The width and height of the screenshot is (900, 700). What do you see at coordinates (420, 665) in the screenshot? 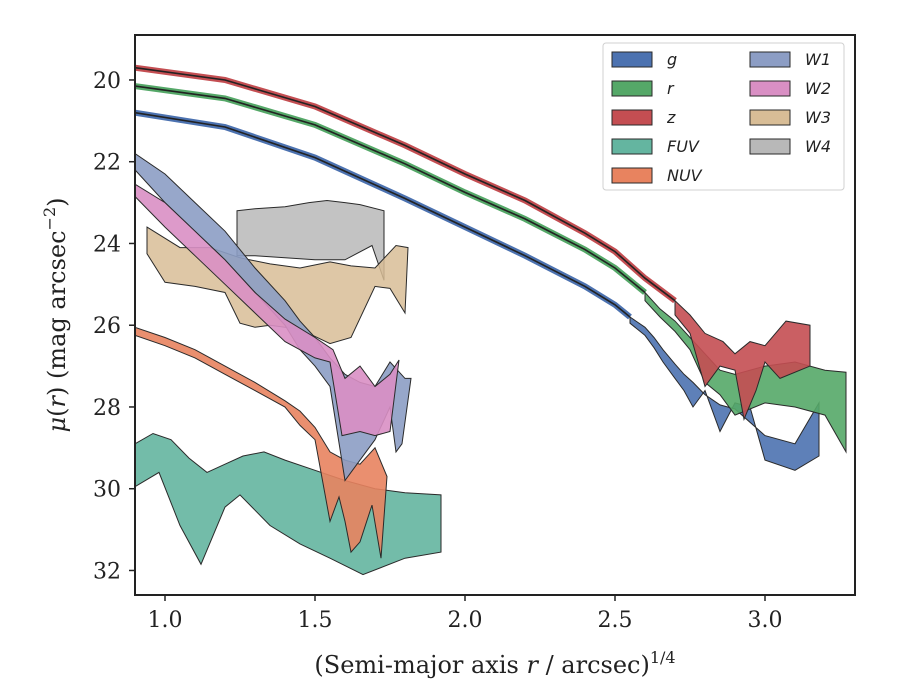
I see `x-axis-label-pre: (Semi-major axis` at bounding box center [420, 665].